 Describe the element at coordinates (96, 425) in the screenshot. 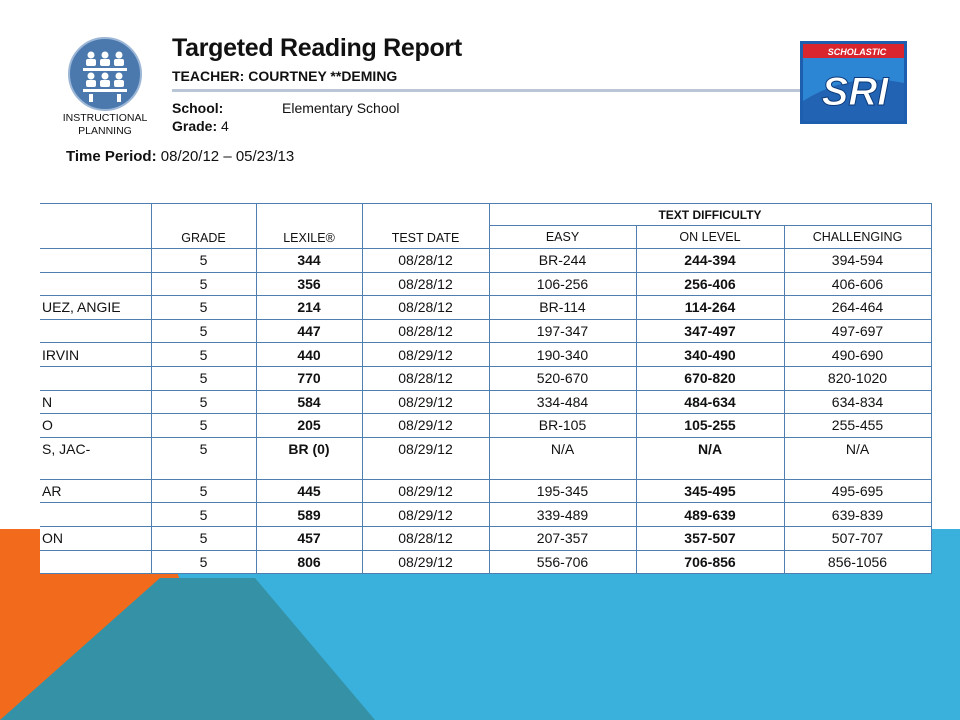

I see `student-name-cell: O` at that location.